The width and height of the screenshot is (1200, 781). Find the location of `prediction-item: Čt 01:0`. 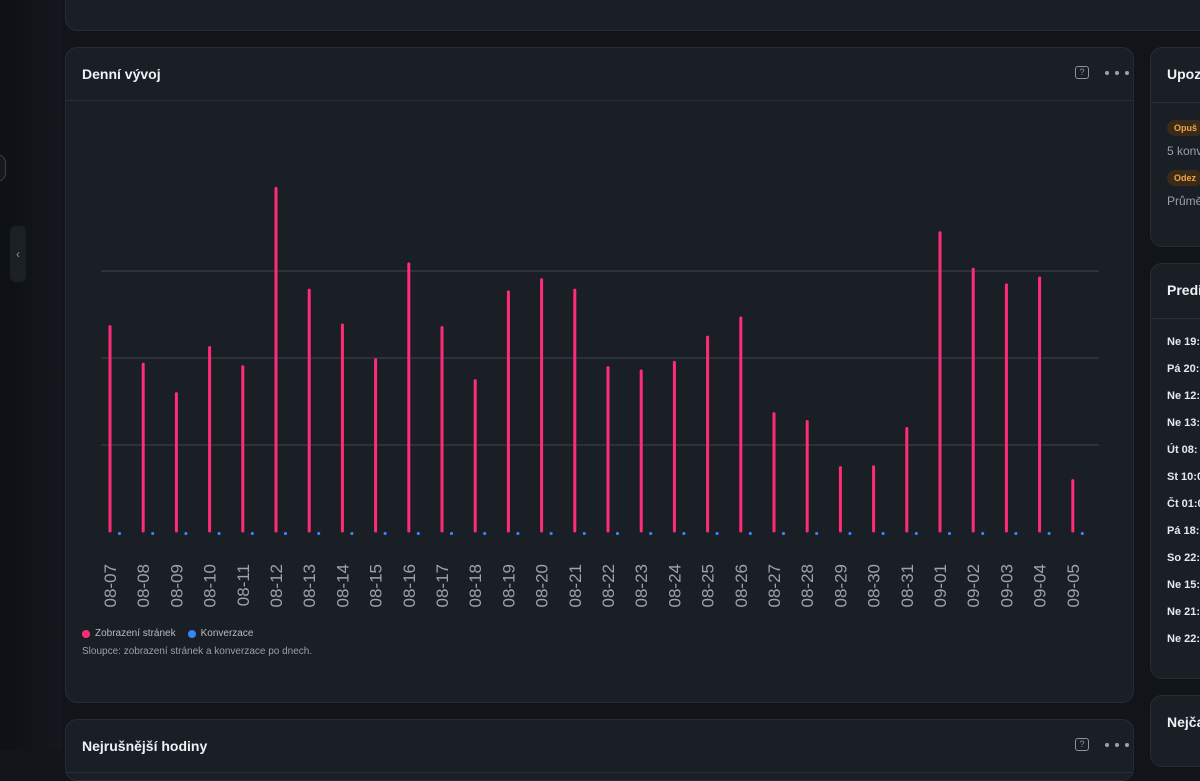

prediction-item: Čt 01:0 is located at coordinates (1183, 504).